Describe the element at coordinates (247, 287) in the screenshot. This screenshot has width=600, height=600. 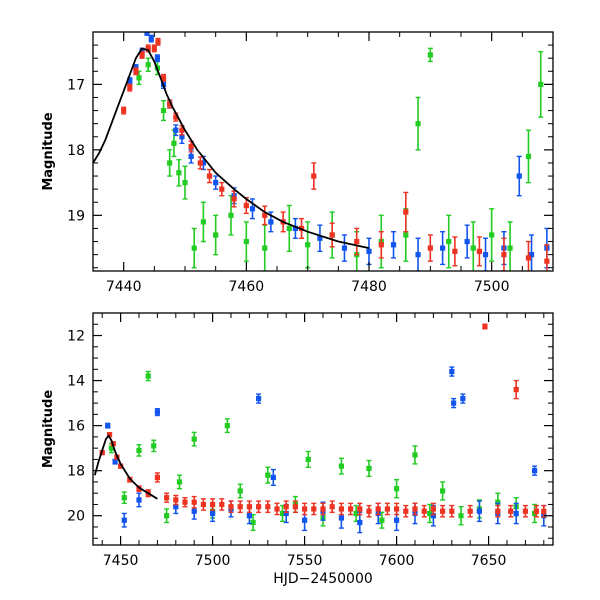
I see `x-tick-label: 7460` at that location.